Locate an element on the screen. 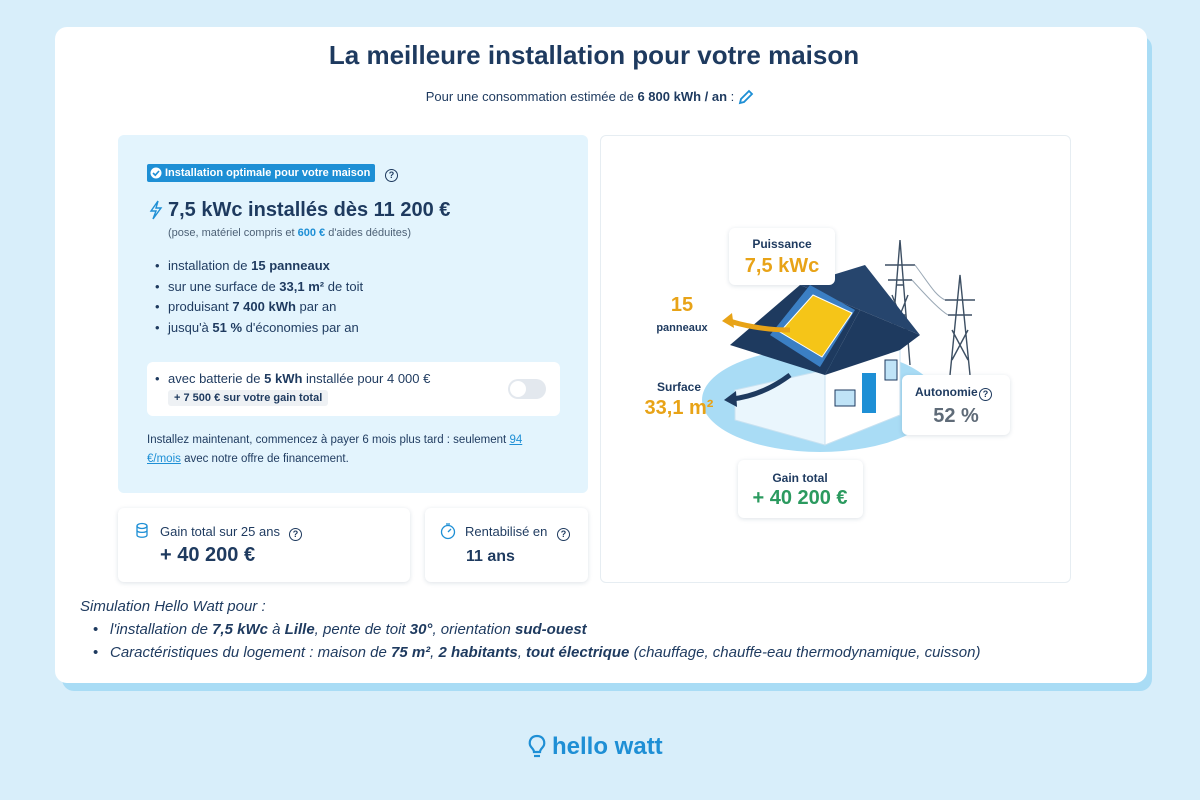 The width and height of the screenshot is (1200, 800). text-fragment: : is located at coordinates (731, 96).